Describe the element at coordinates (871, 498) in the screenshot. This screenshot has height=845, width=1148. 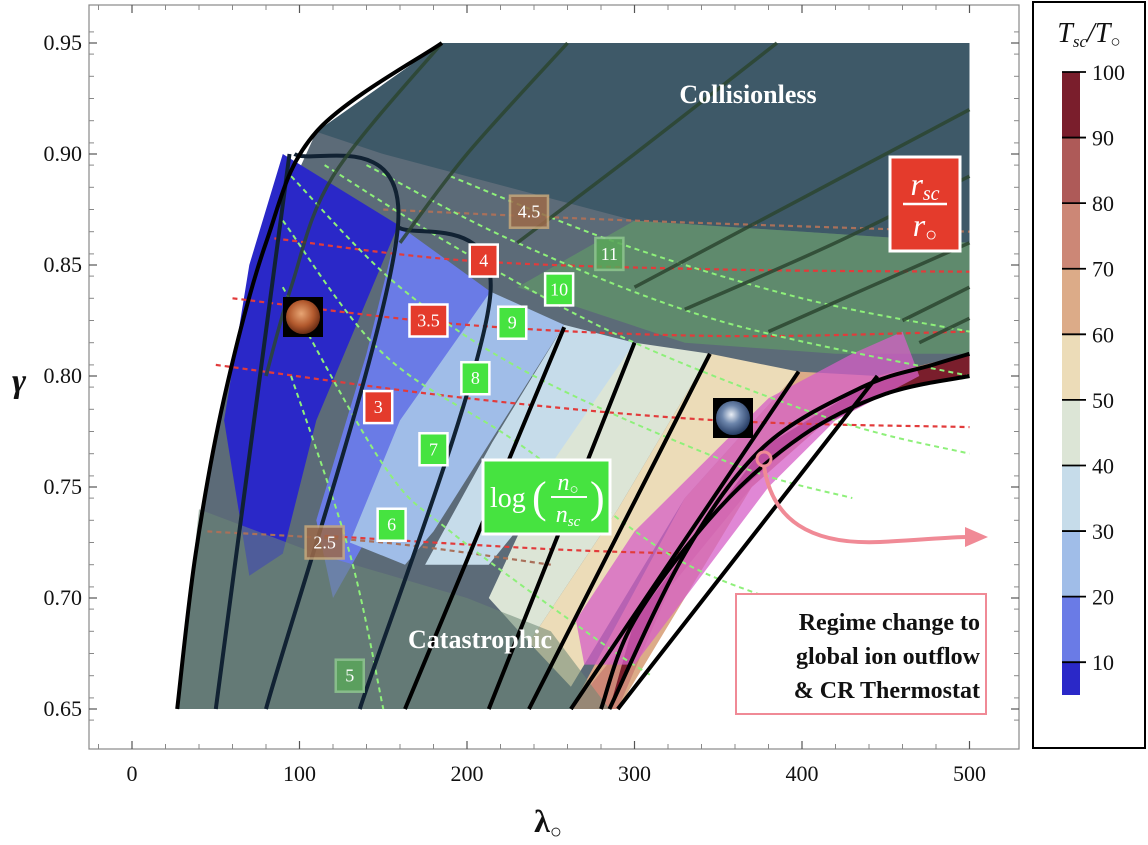
I see `regime-arrow` at that location.